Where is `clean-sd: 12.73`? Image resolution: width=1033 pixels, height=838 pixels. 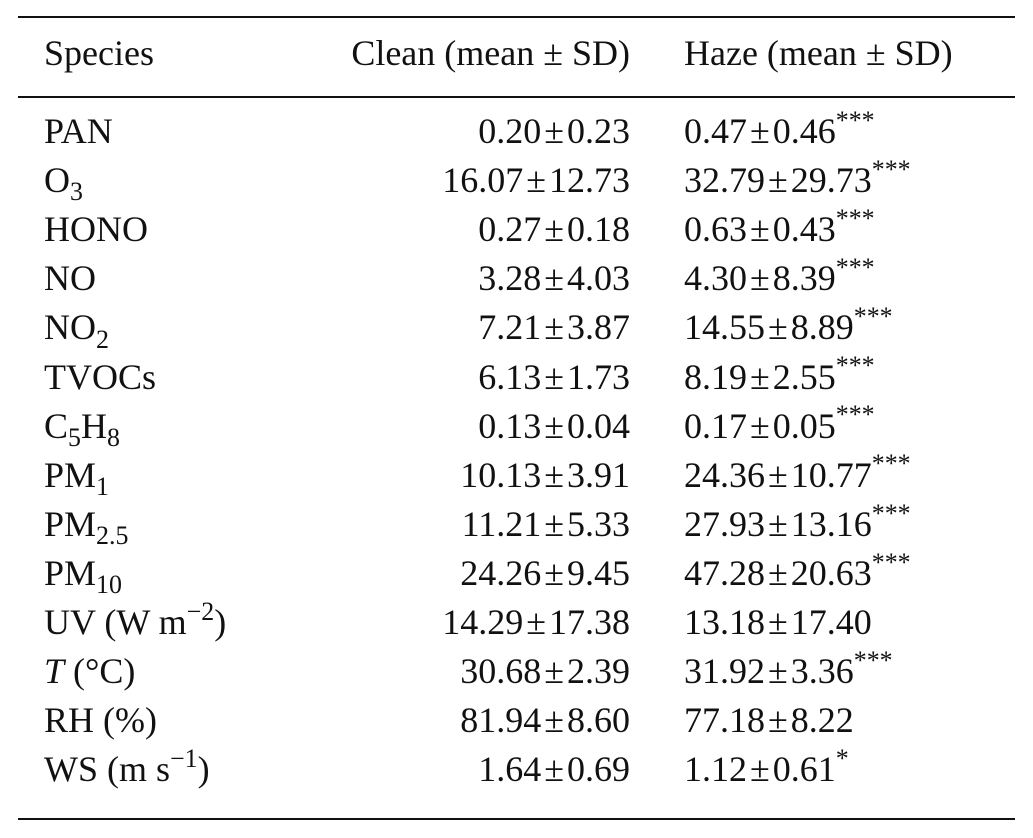
clean-sd: 12.73 is located at coordinates (589, 180).